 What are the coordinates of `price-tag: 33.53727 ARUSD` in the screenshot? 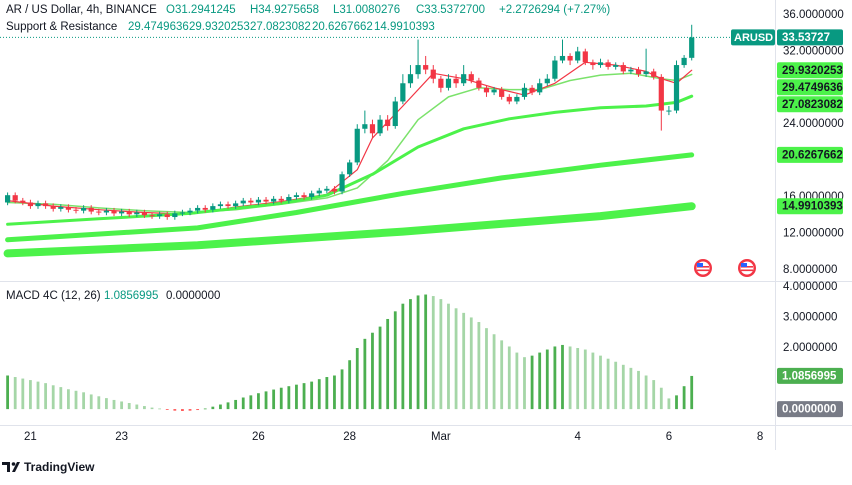 It's located at (787, 37).